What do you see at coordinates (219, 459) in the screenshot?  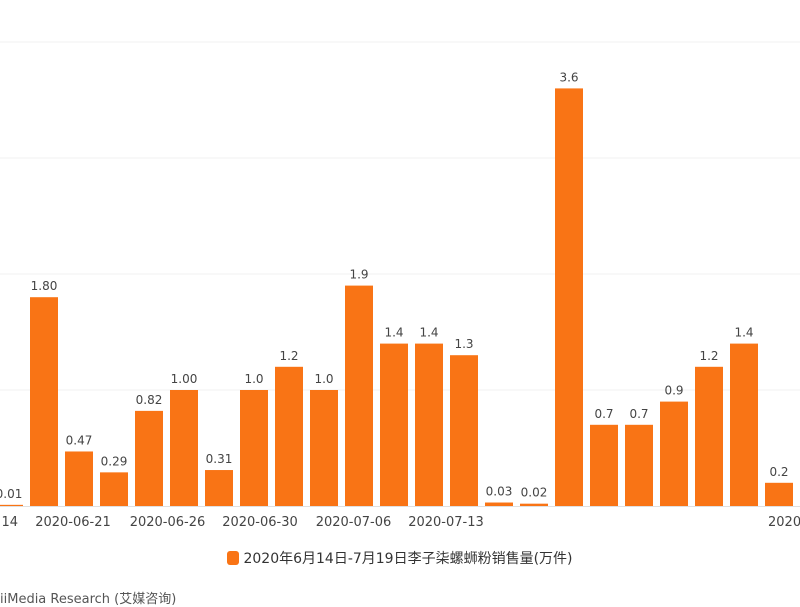 I see `data-label: 0.31` at bounding box center [219, 459].